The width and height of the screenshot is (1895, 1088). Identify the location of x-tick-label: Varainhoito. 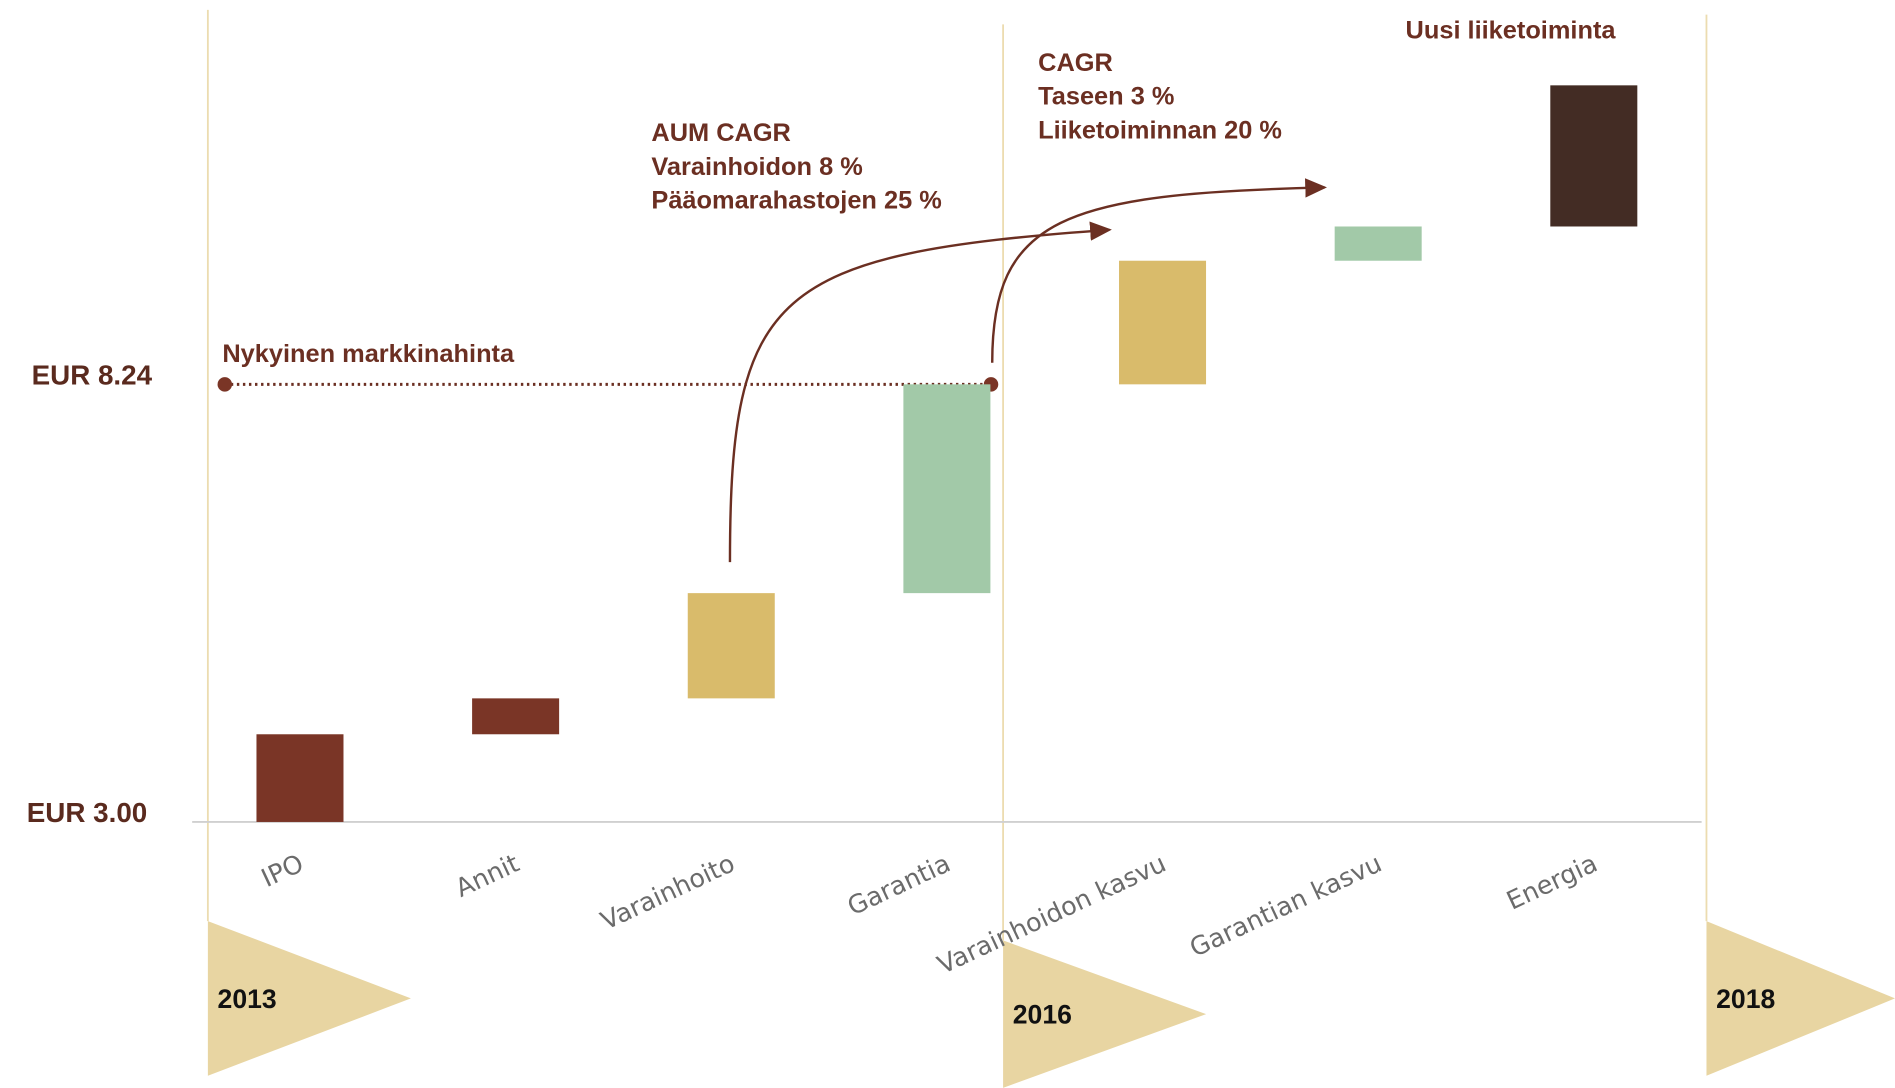
(667, 892).